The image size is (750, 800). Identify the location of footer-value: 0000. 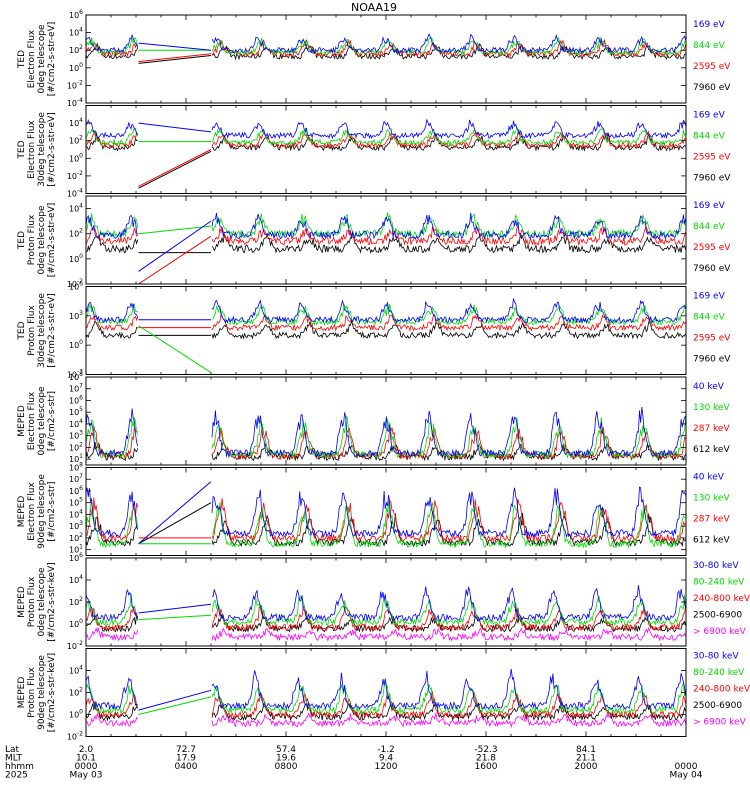
(686, 767).